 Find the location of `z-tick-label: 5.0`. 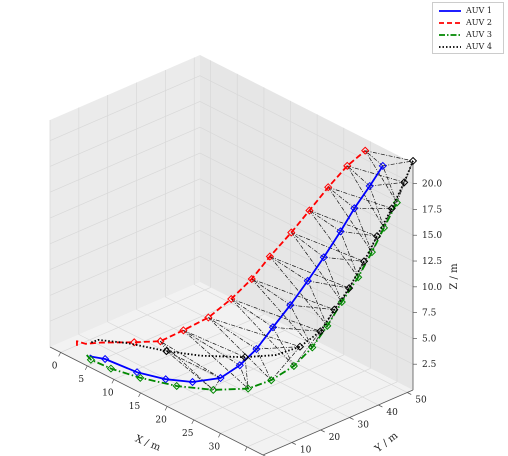

z-tick-label: 5.0 is located at coordinates (429, 339).